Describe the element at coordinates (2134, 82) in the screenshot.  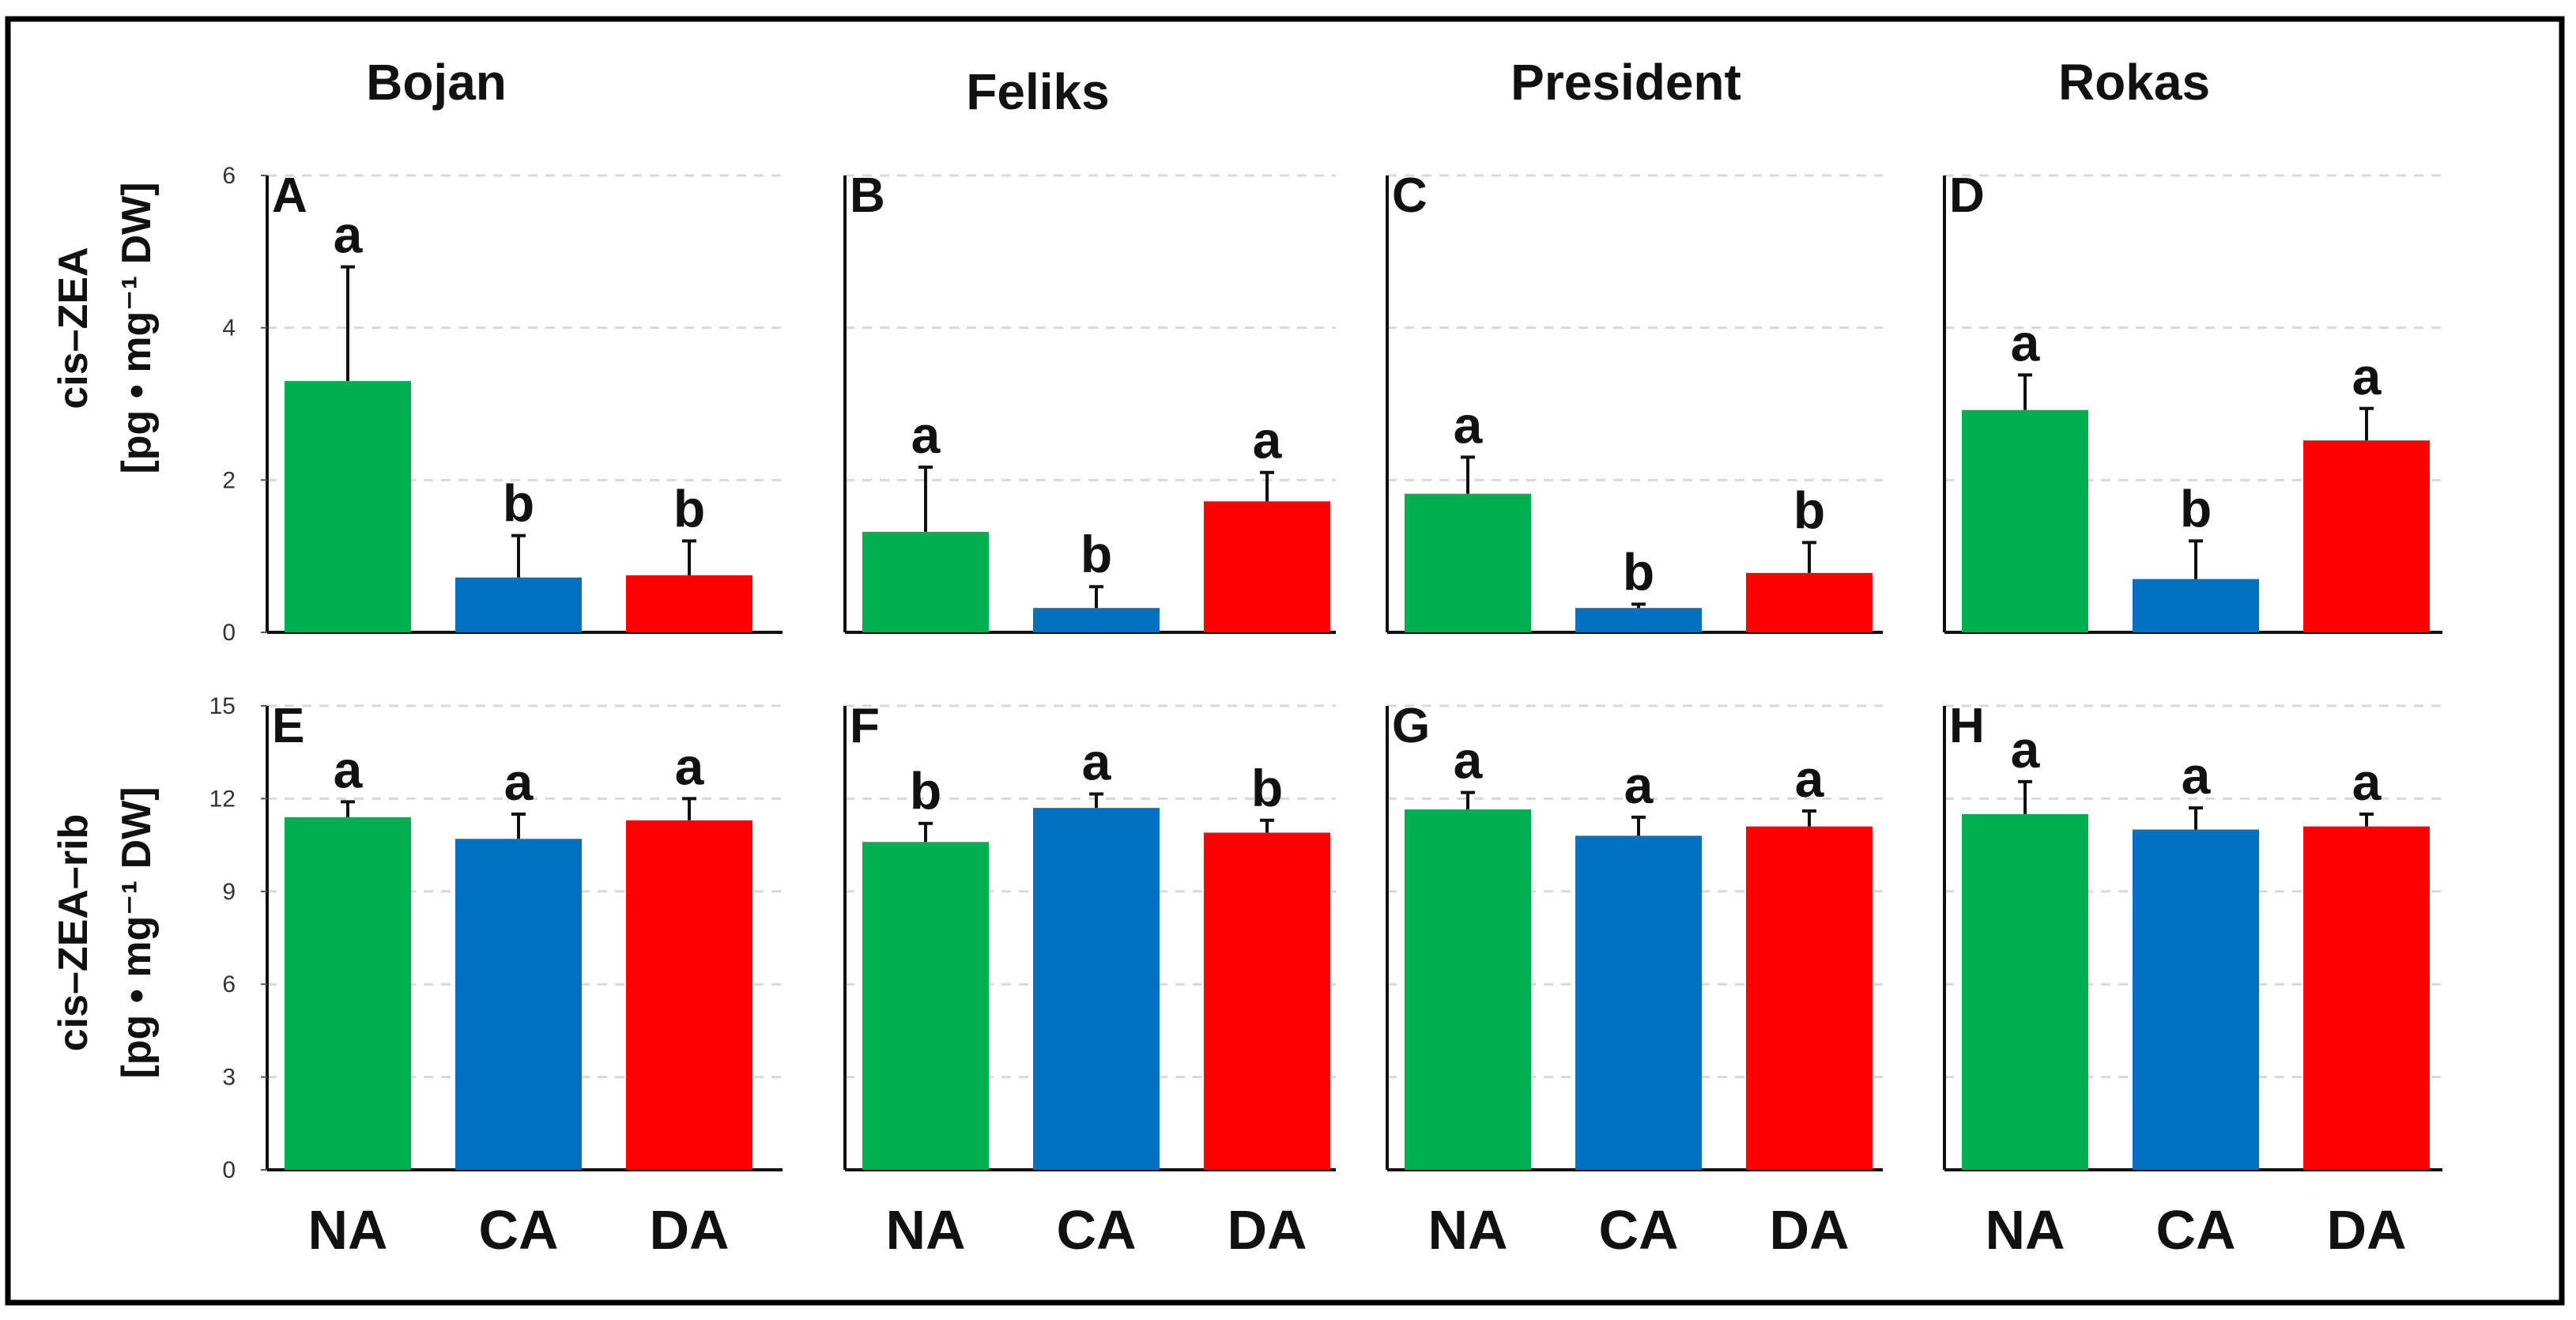
I see `cultivar-title-rokas: Rokas` at that location.